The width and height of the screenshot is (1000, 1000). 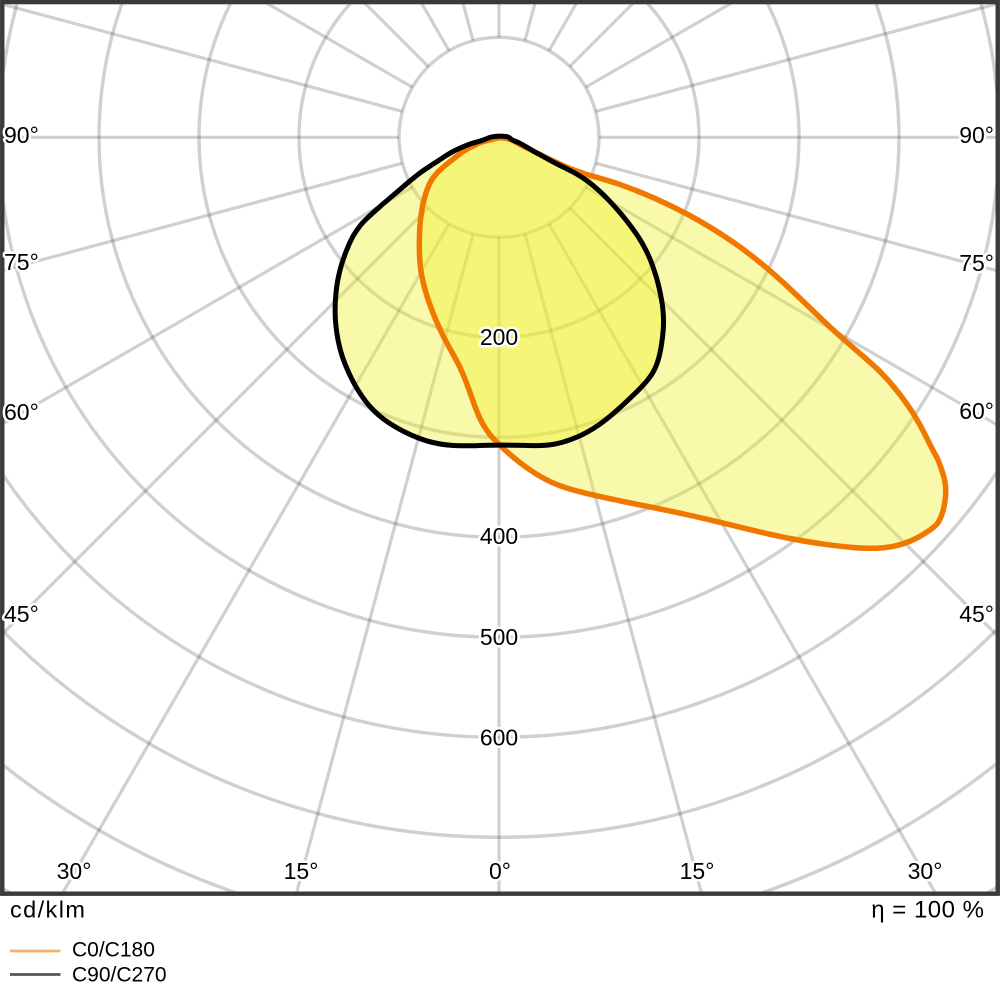 I want to click on svg-text: C90/C270, so click(x=119, y=975).